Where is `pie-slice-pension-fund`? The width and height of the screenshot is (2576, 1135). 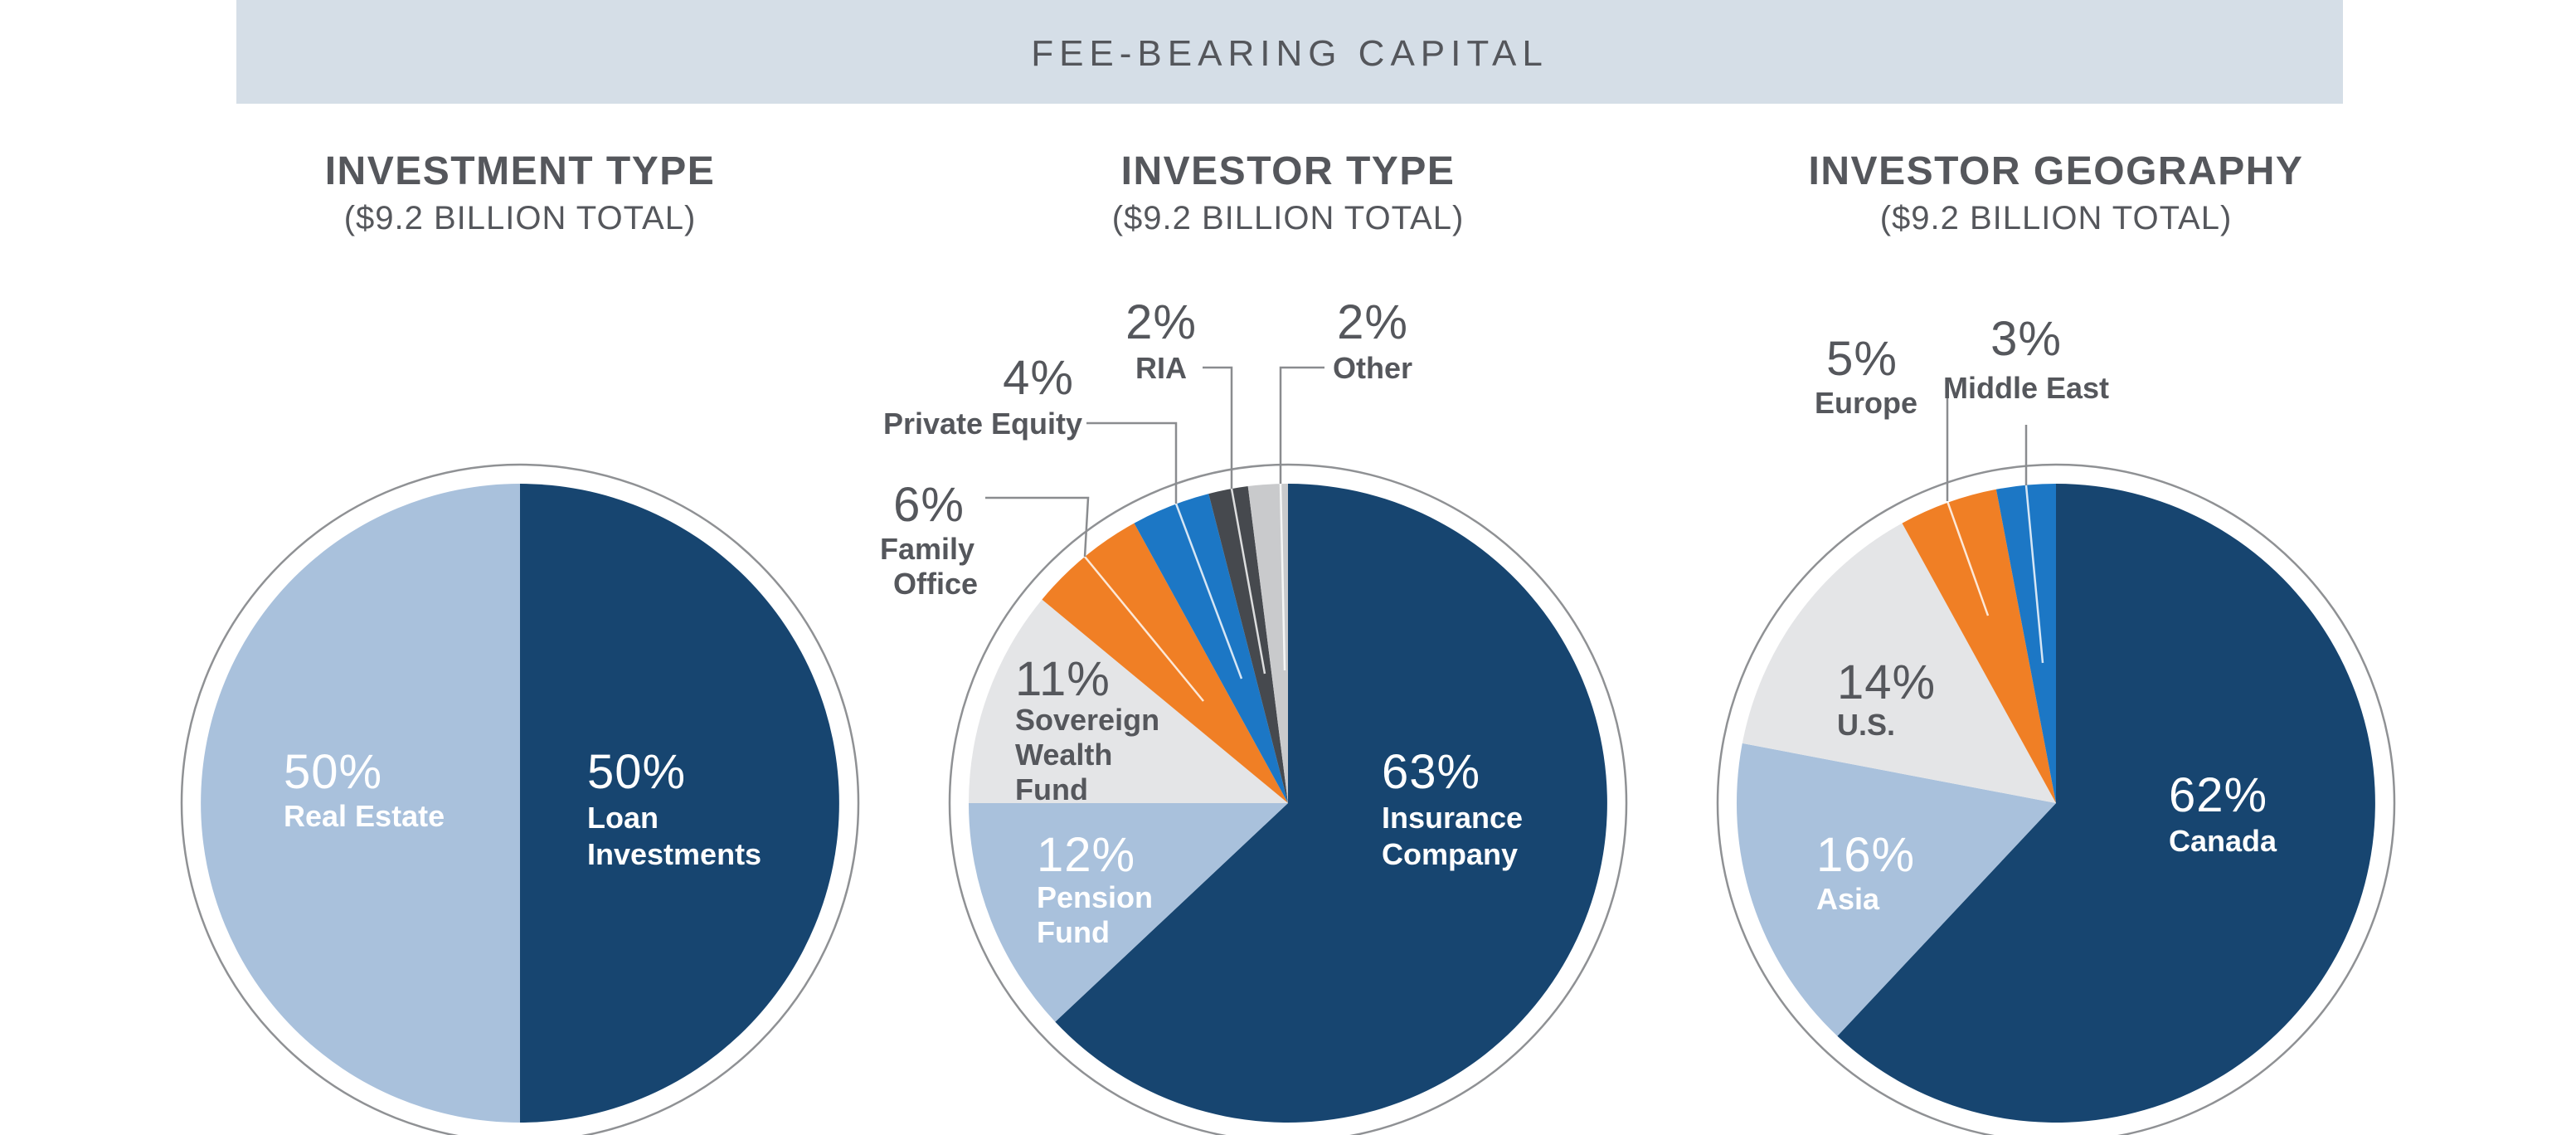 pie-slice-pension-fund is located at coordinates (1128, 913).